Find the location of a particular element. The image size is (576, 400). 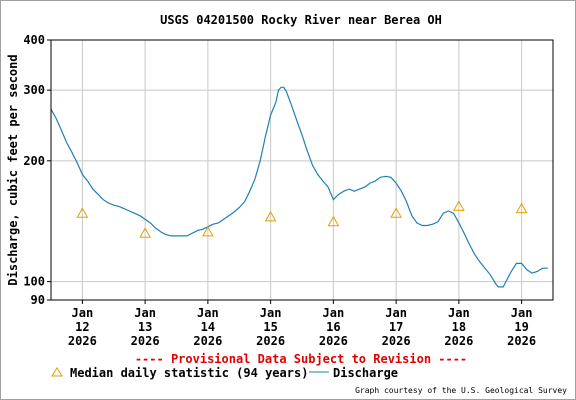

x-tick-label: 15 is located at coordinates (270, 327).